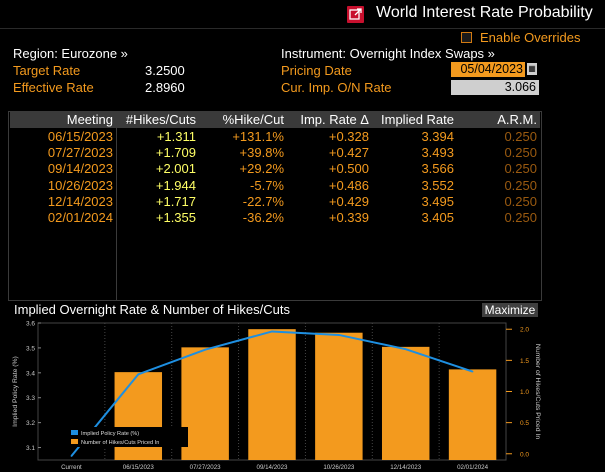 The height and width of the screenshot is (472, 605). Describe the element at coordinates (339, 467) in the screenshot. I see `x-tick-label: 10/26/2023` at that location.